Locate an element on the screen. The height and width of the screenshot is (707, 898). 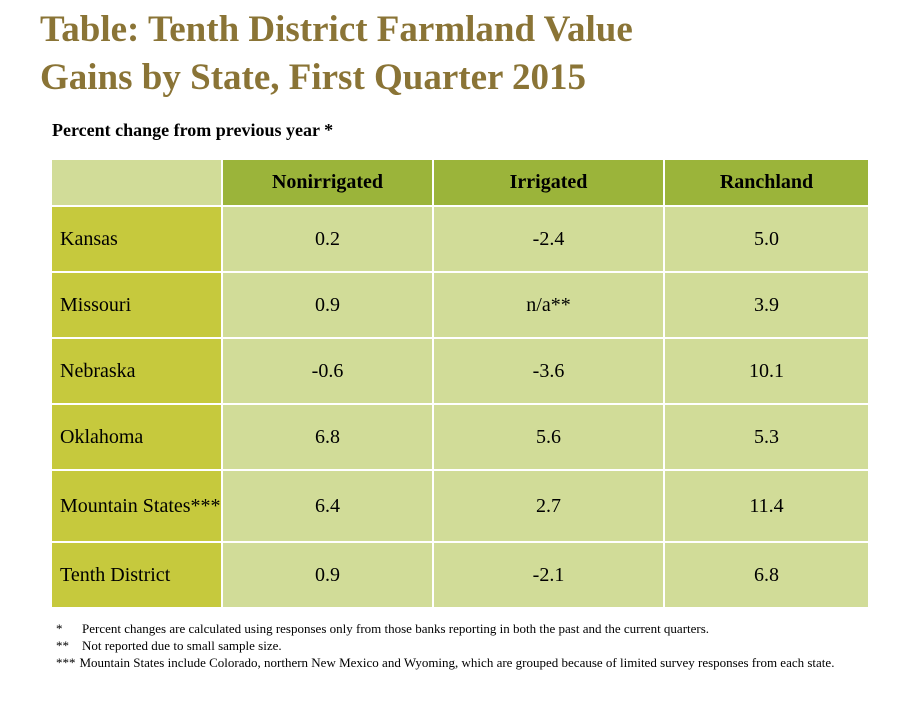
table-cell: 6.4 is located at coordinates (327, 506).